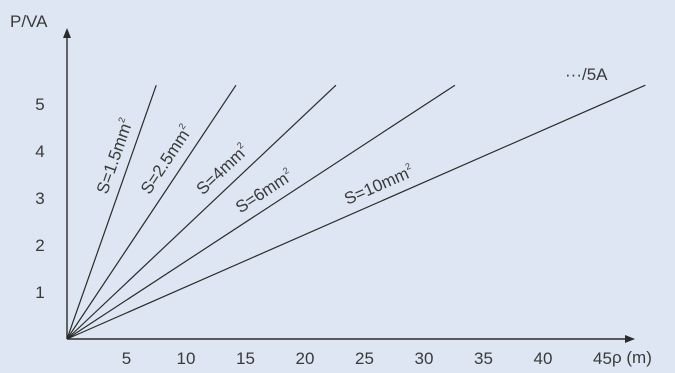 The width and height of the screenshot is (675, 373). What do you see at coordinates (630, 339) in the screenshot?
I see `x-axis-arrow` at bounding box center [630, 339].